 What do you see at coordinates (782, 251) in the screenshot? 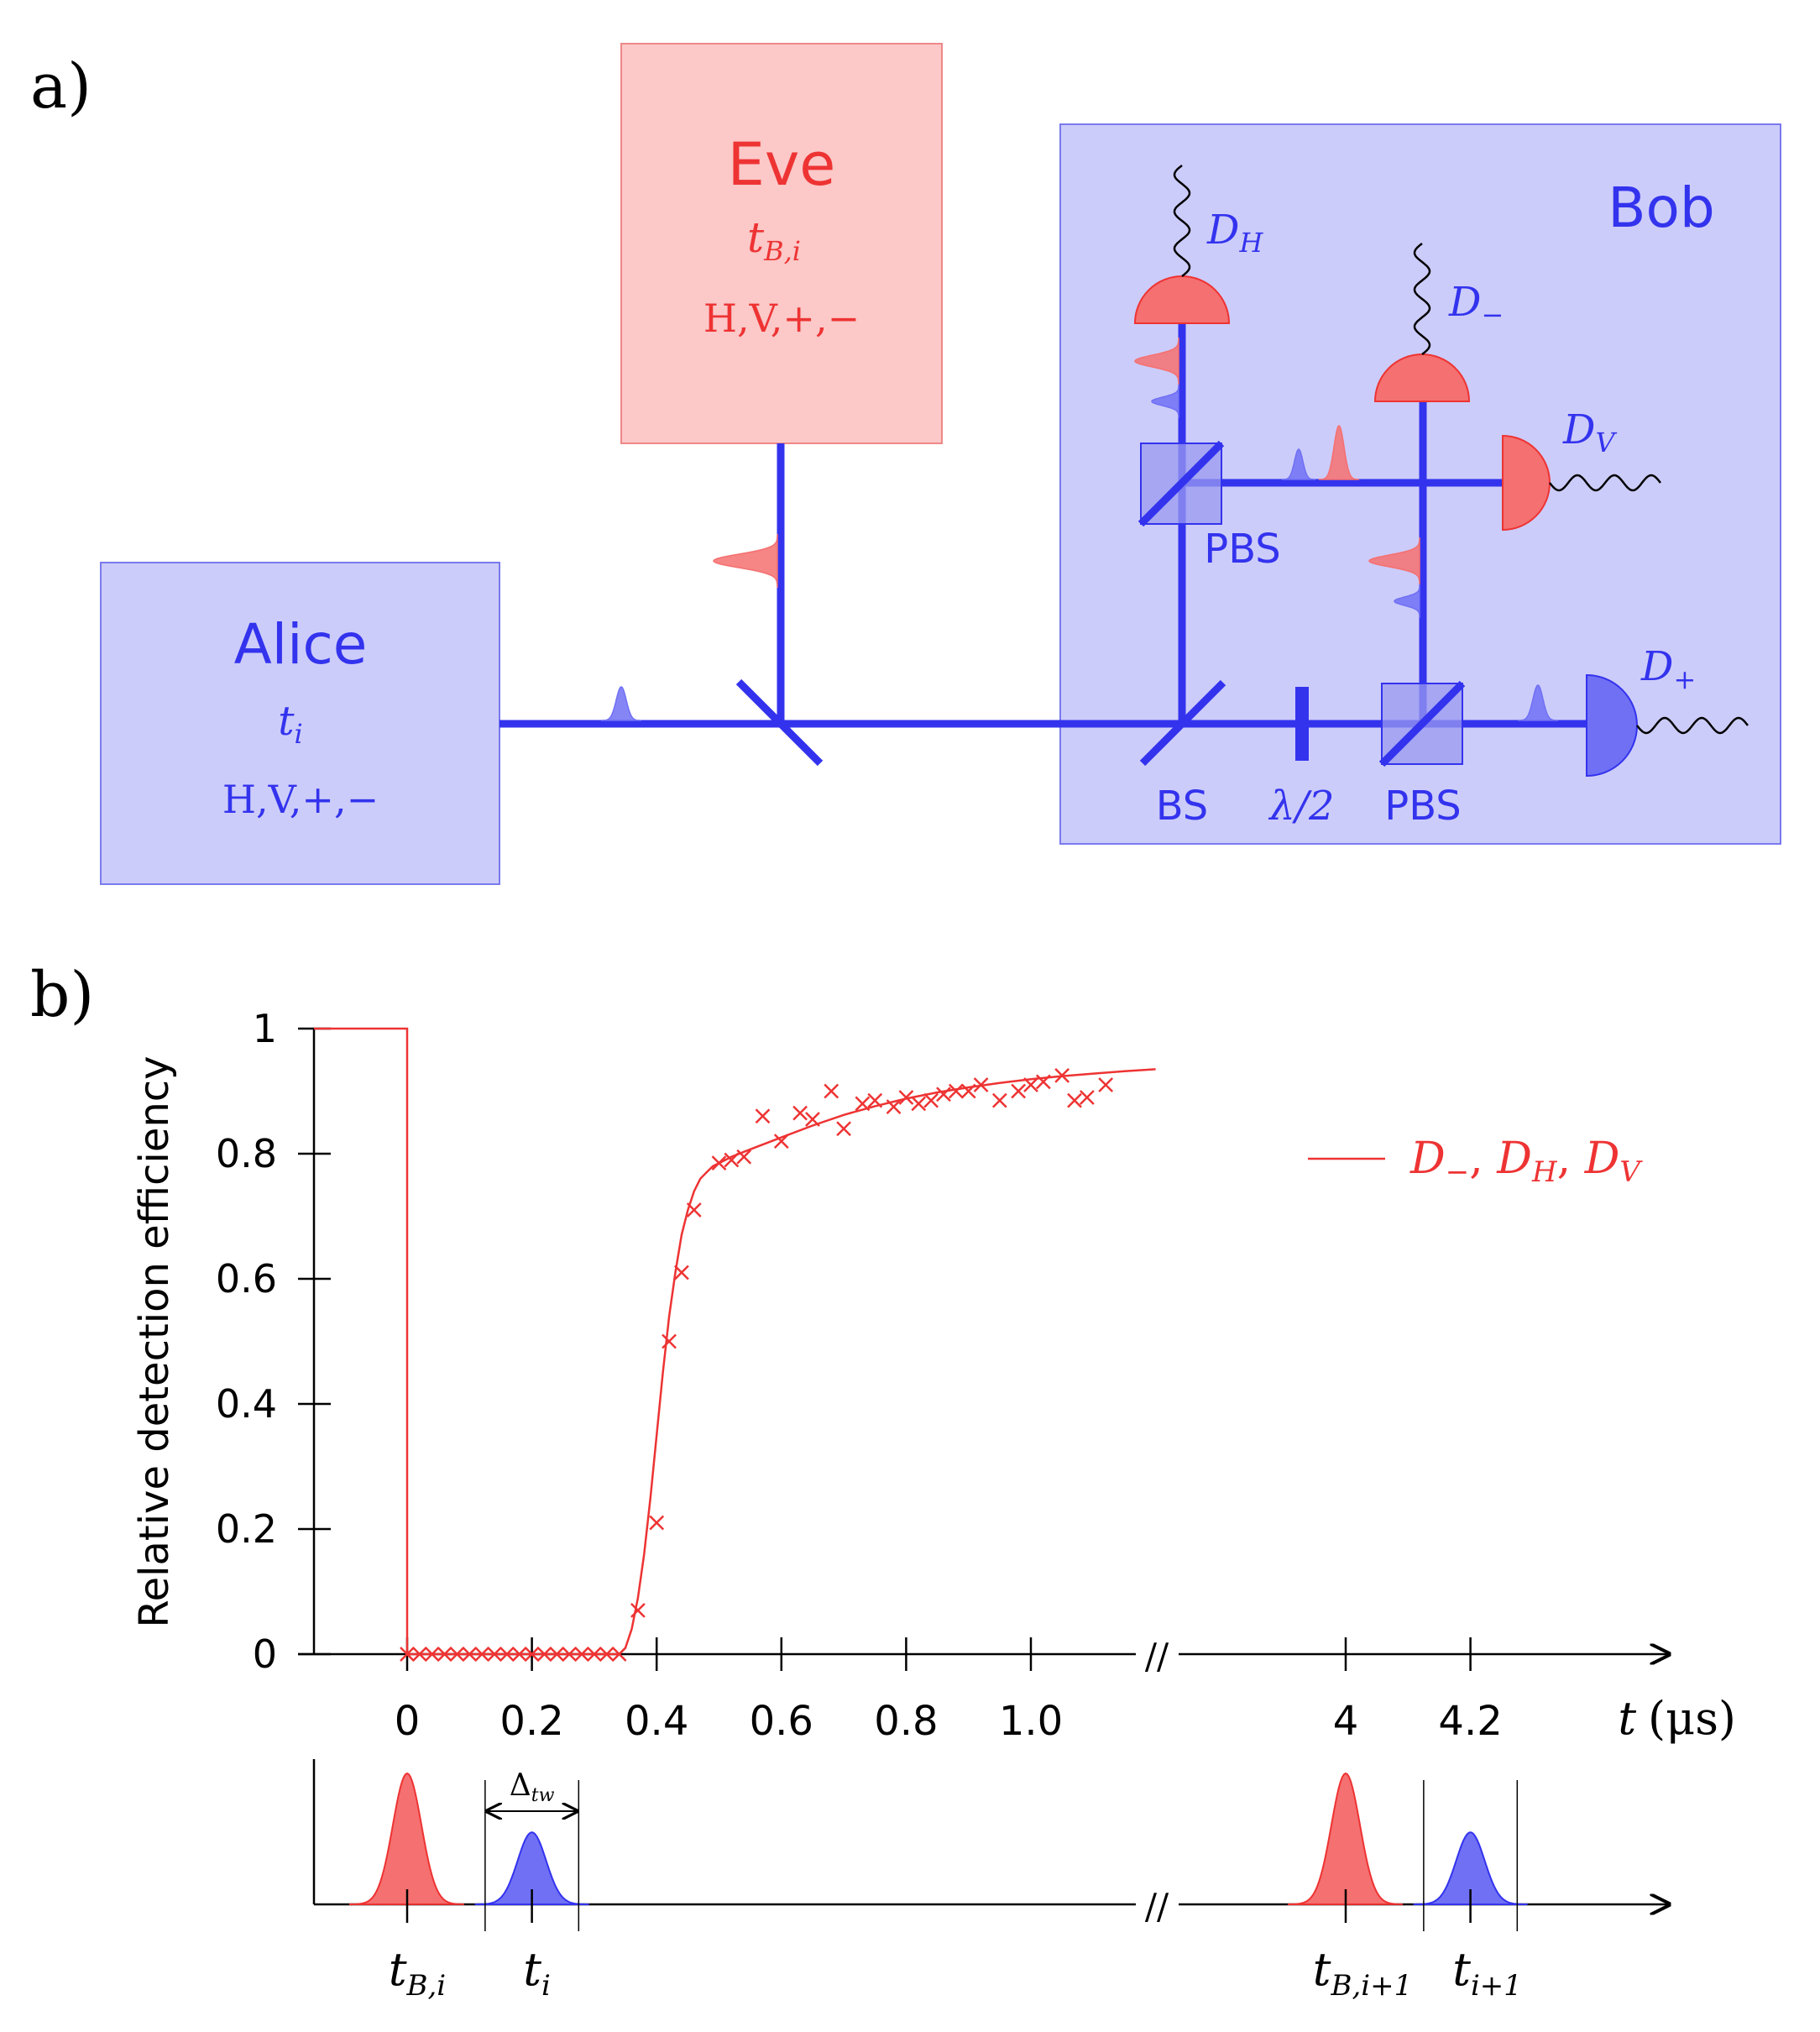
I see `eve-time-sub: B,i` at bounding box center [782, 251].